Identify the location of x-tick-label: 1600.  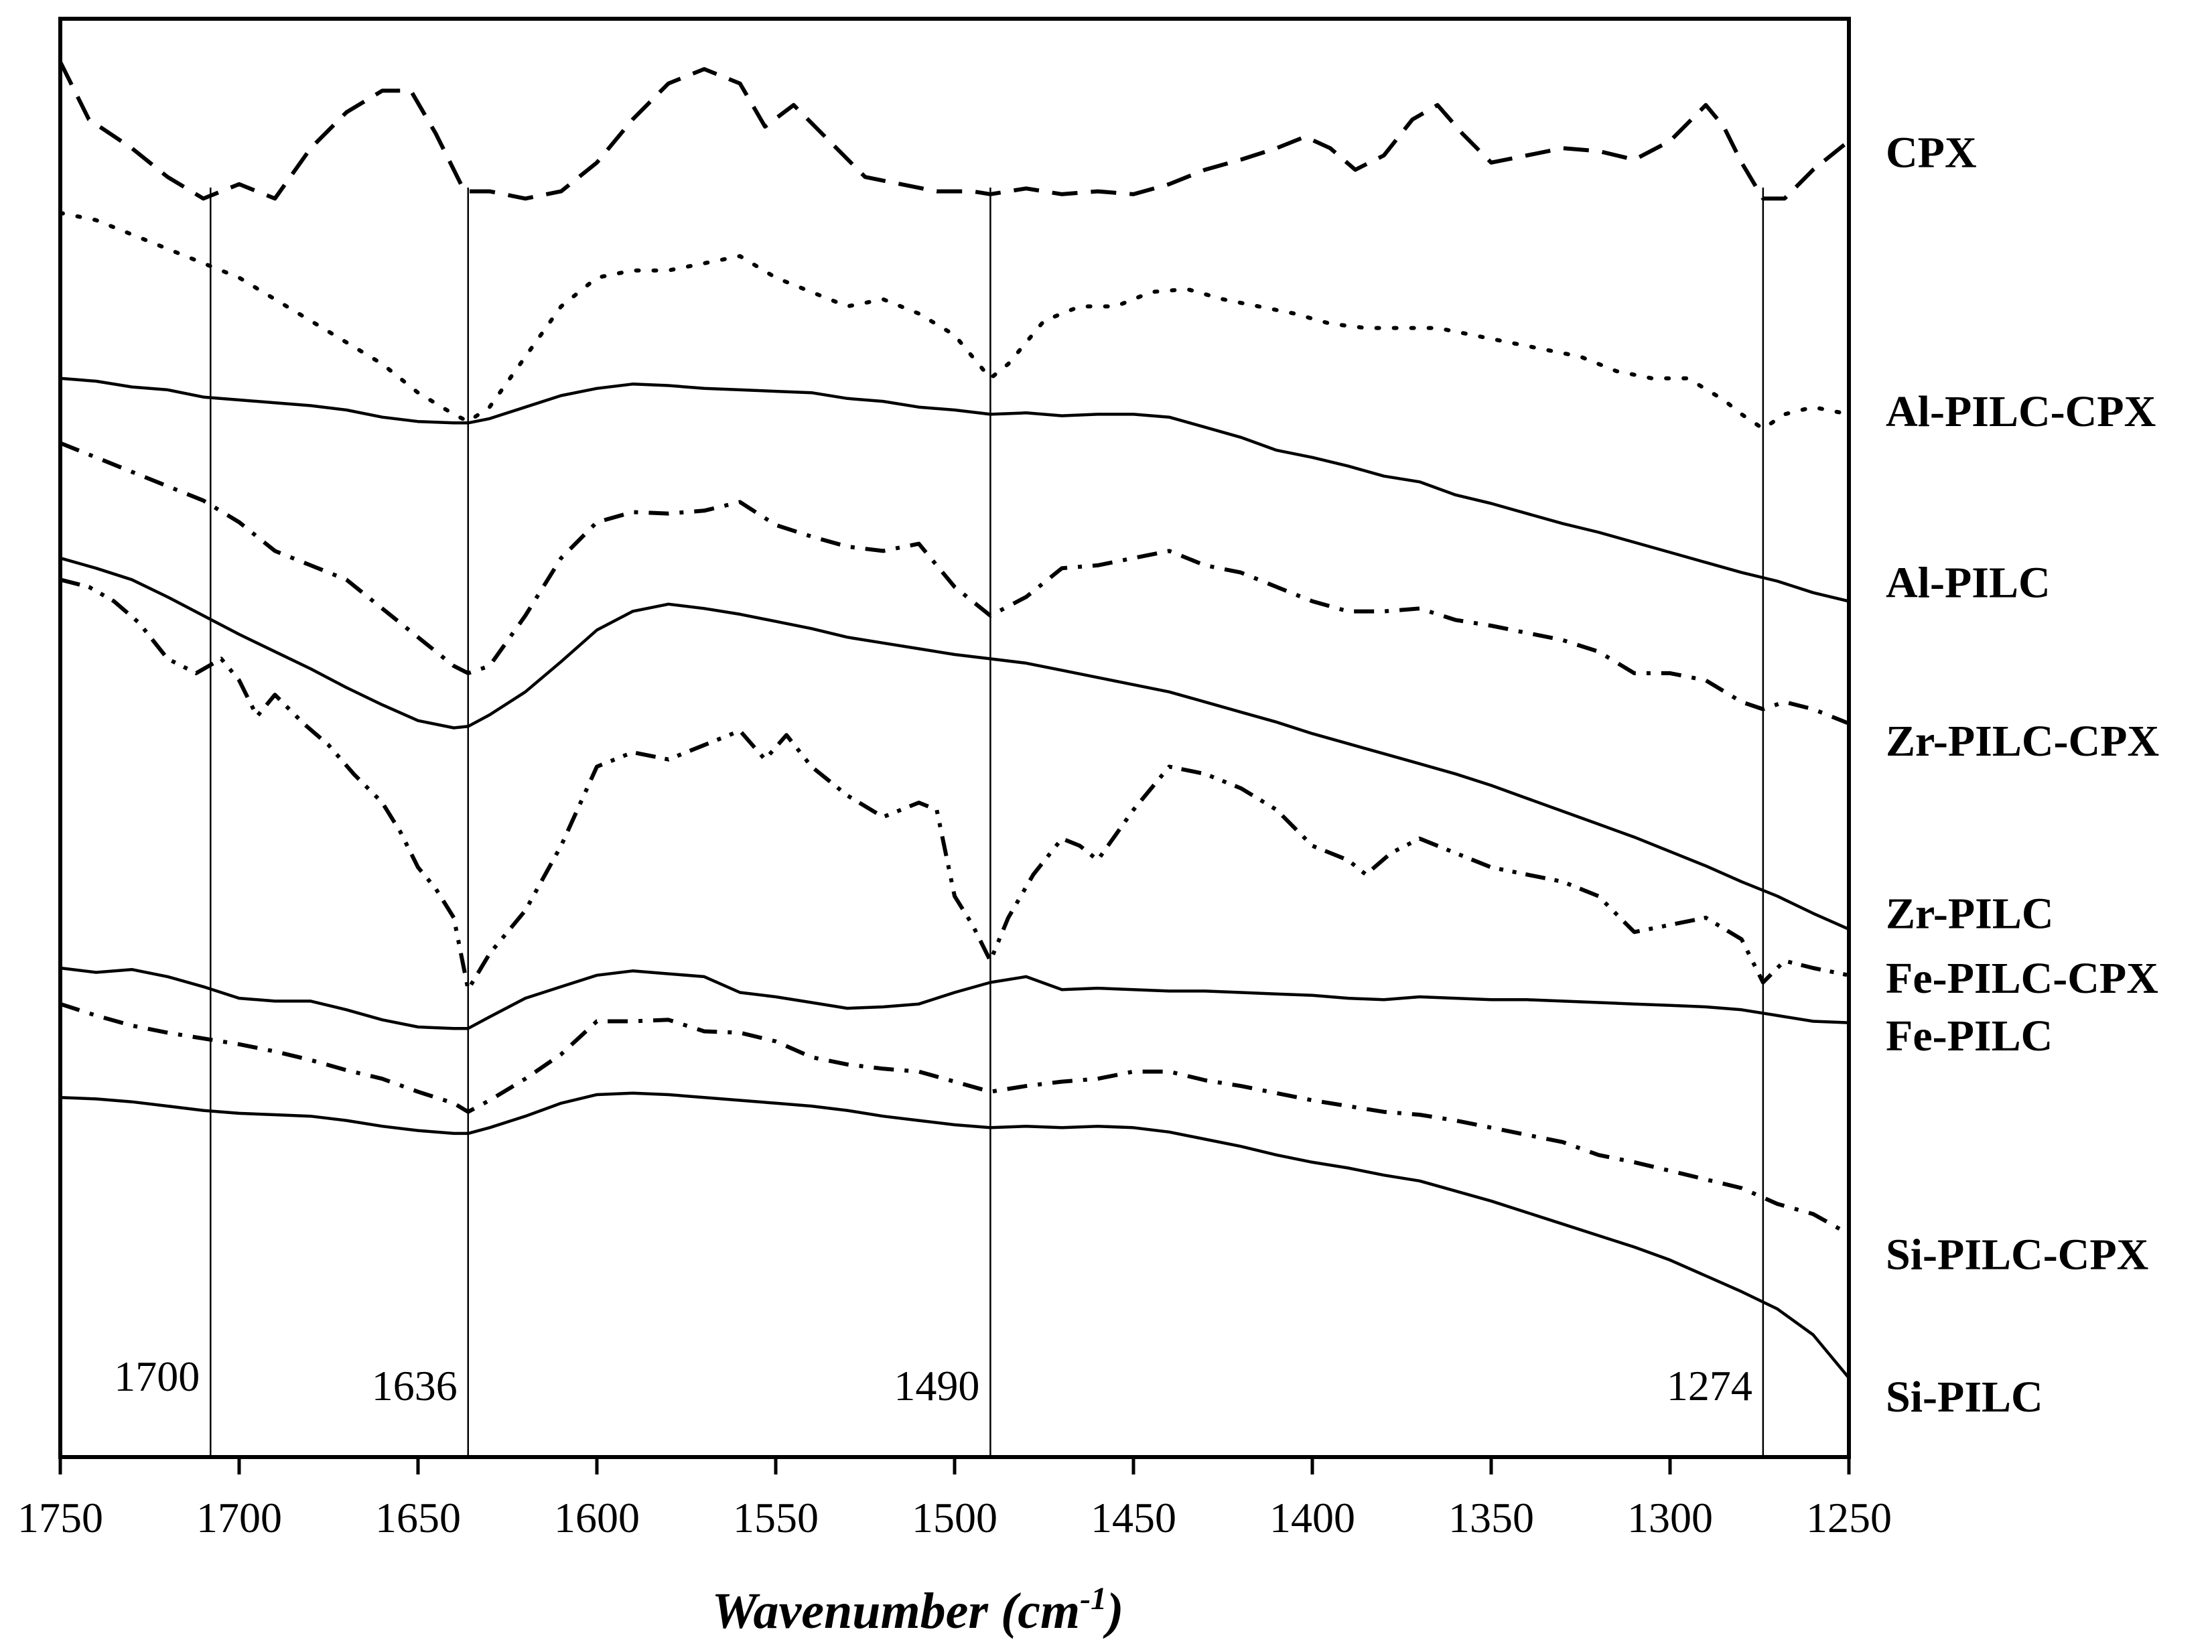
(597, 1517).